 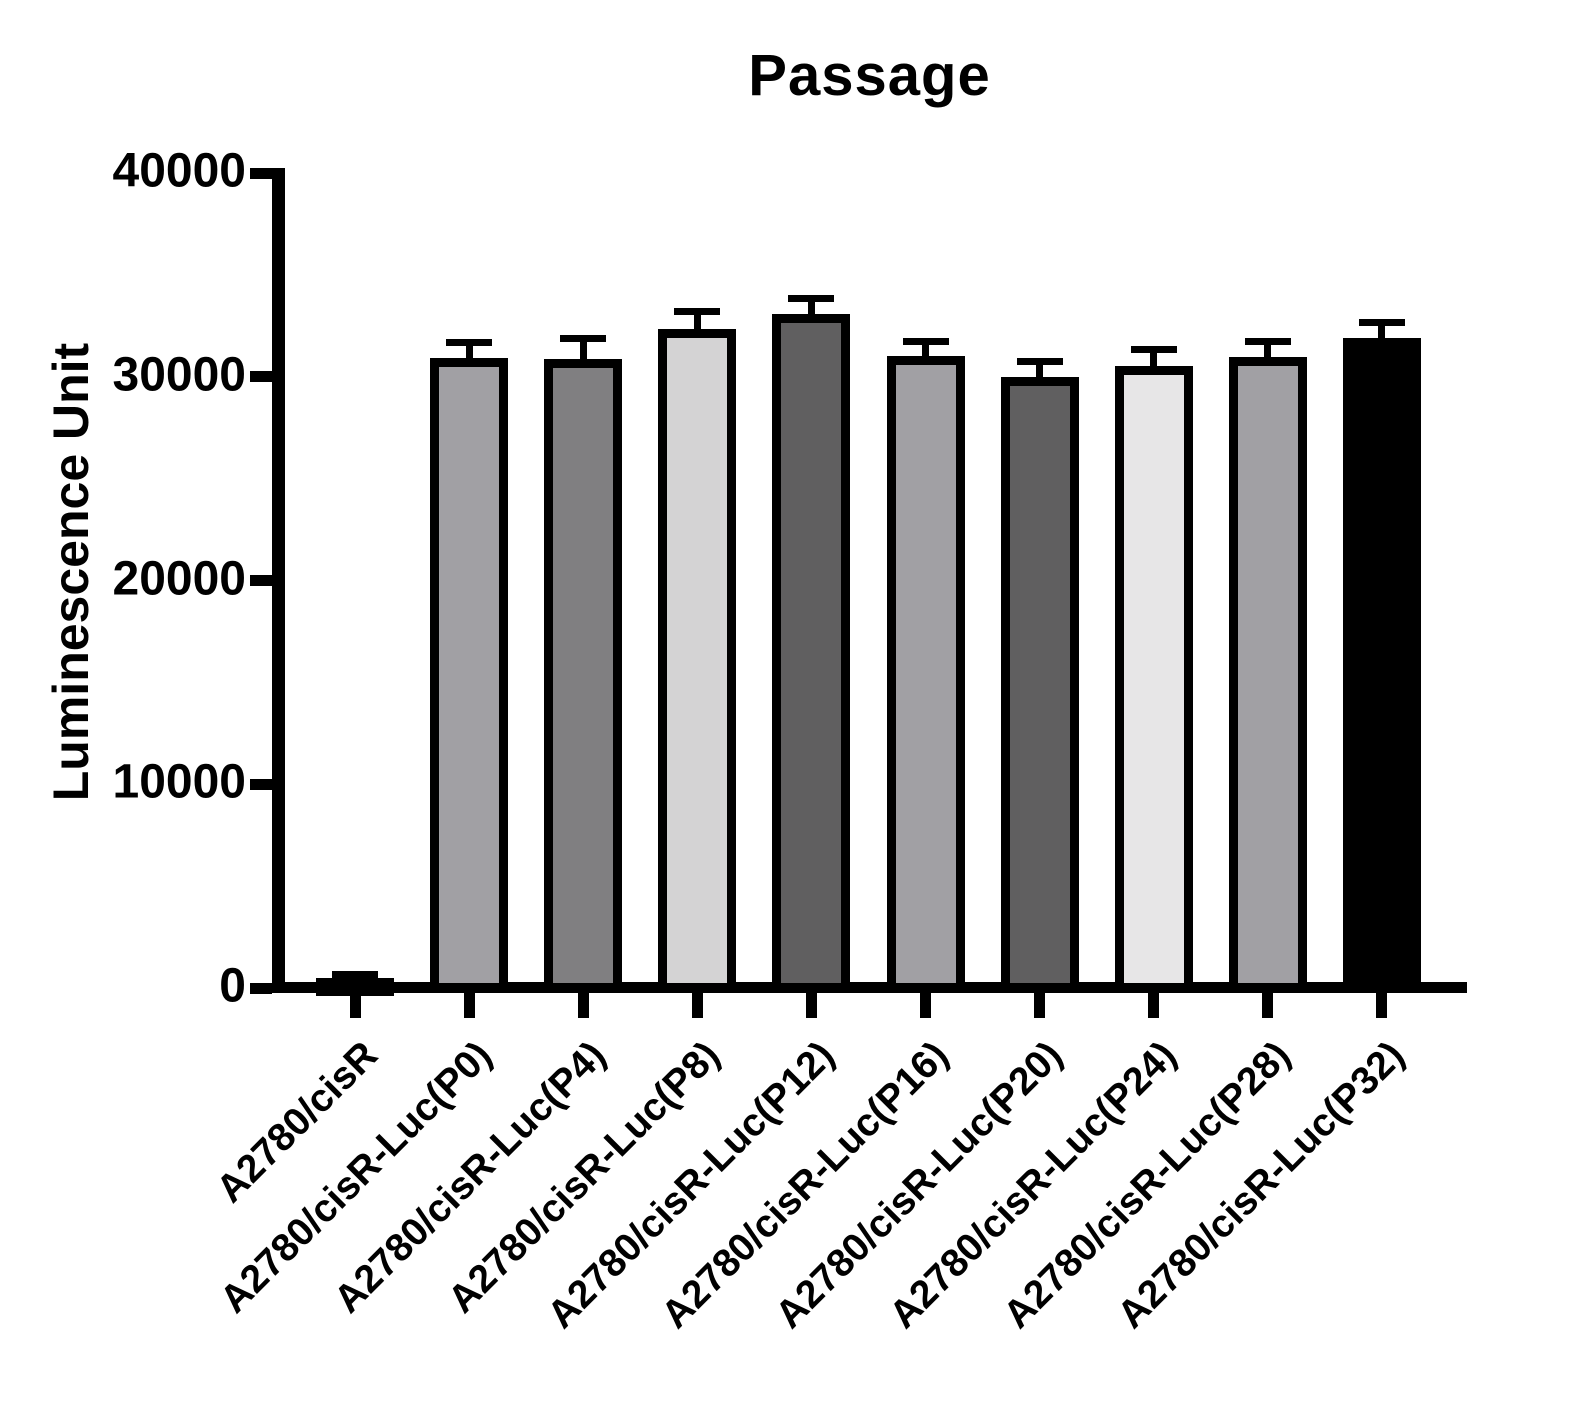 I want to click on y-axis-tick-label: 40000, so click(x=179, y=171).